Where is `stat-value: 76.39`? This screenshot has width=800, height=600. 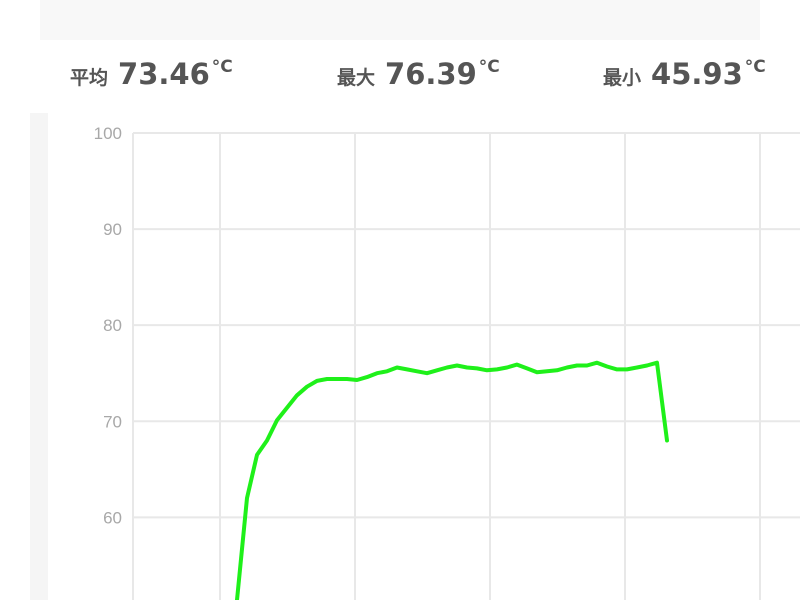 stat-value: 76.39 is located at coordinates (431, 74).